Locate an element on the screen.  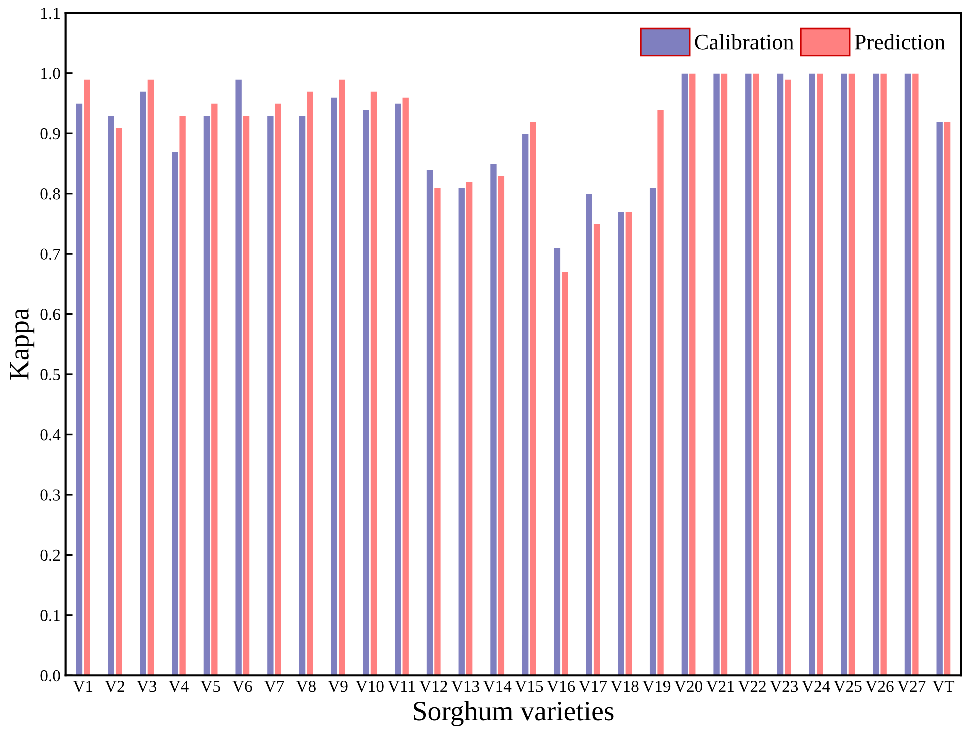
y-tick-label: 0.1 is located at coordinates (50, 616).